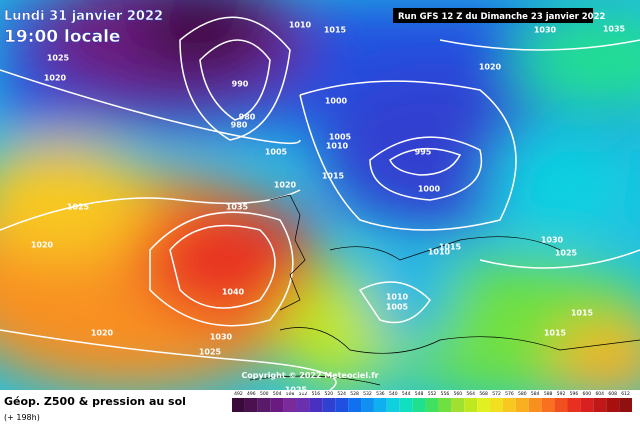 The image size is (640, 427). I want to click on colorbar-tick-label: 596, so click(574, 394).